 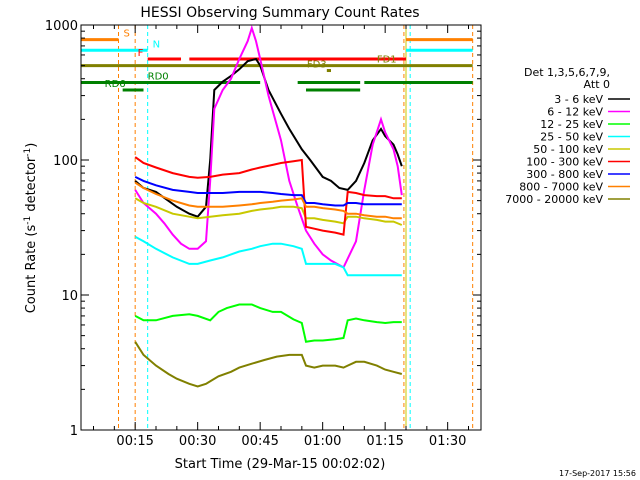 I want to click on flag-label: FD3, so click(x=317, y=65).